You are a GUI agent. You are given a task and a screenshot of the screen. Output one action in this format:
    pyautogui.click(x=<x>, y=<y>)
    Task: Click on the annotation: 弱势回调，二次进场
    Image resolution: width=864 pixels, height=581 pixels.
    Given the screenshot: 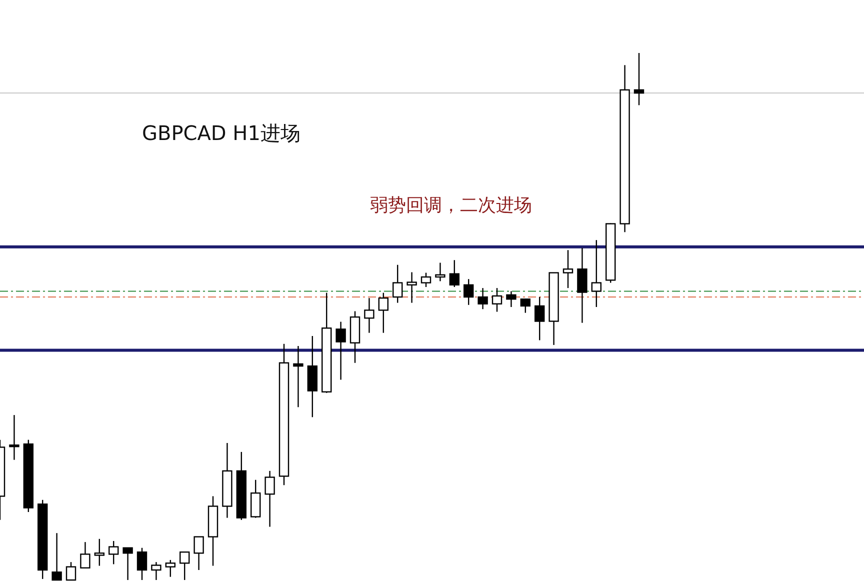 What is the action you would take?
    pyautogui.click(x=451, y=205)
    